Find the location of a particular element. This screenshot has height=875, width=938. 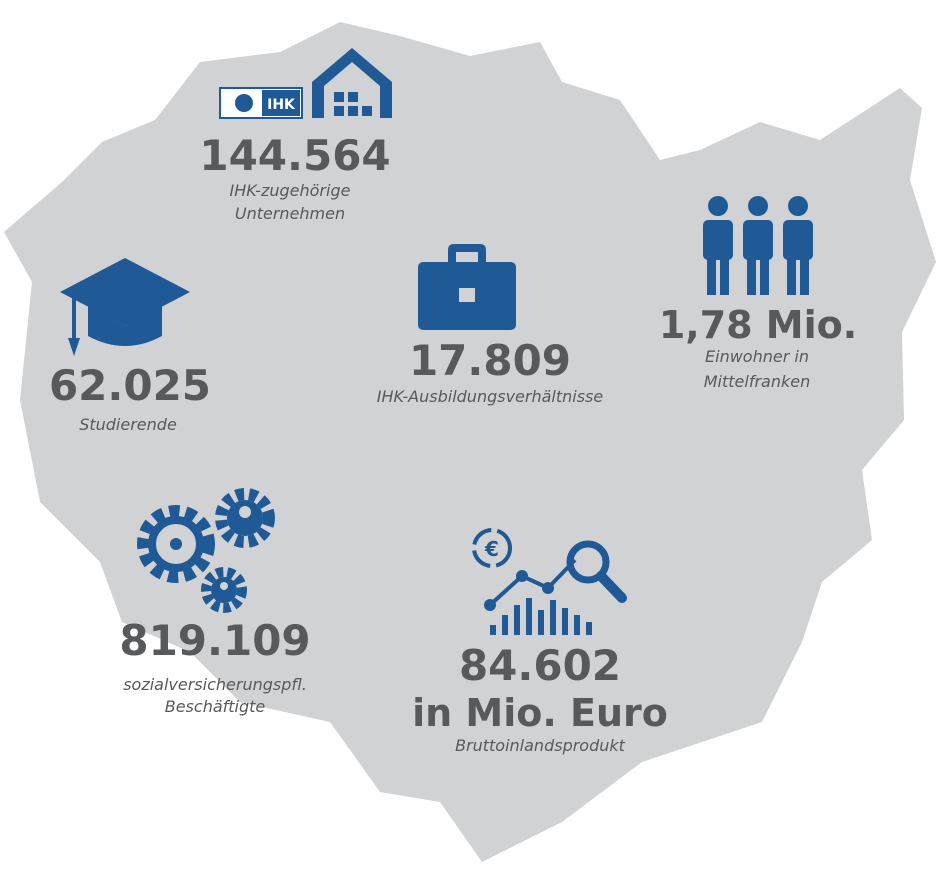

stat-label: IHK-zugehörige is located at coordinates (290, 190).